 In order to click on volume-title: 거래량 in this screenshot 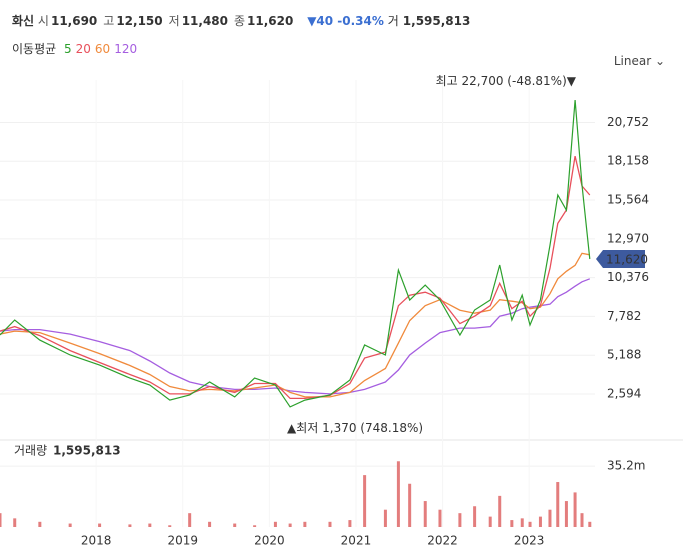, I will do `click(30, 451)`.